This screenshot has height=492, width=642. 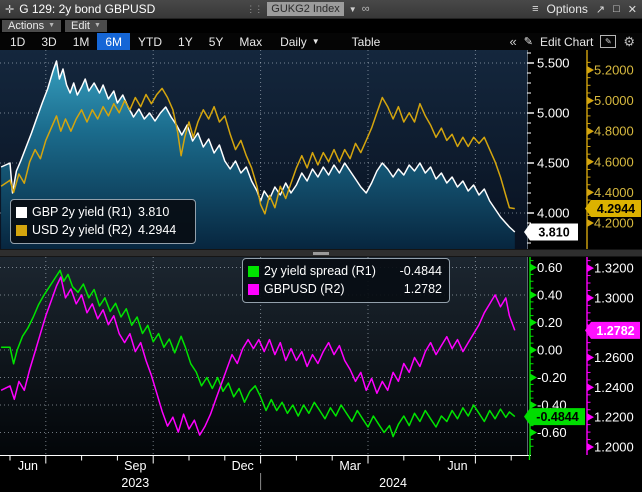 I want to click on frequency-dropdown: Daily ▼, so click(x=300, y=41).